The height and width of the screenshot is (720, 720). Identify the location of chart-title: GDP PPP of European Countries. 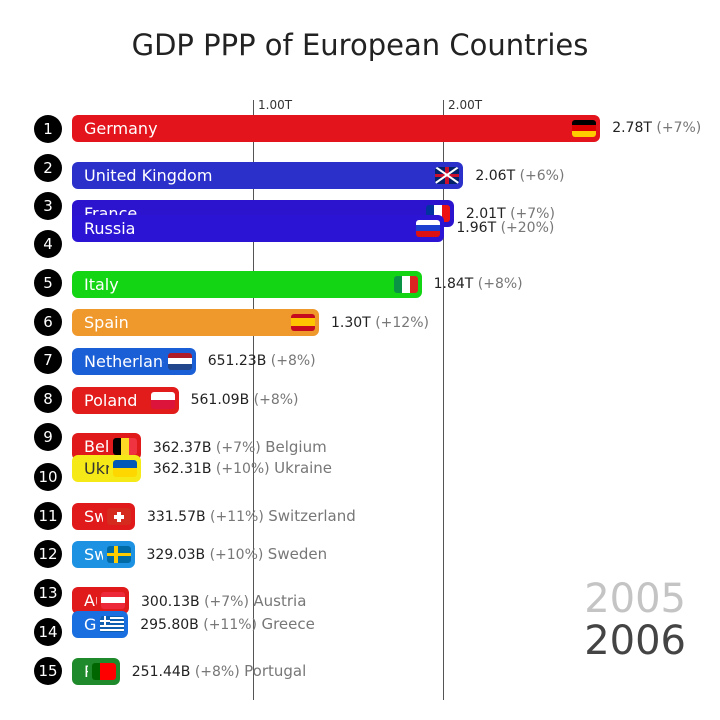
(360, 45).